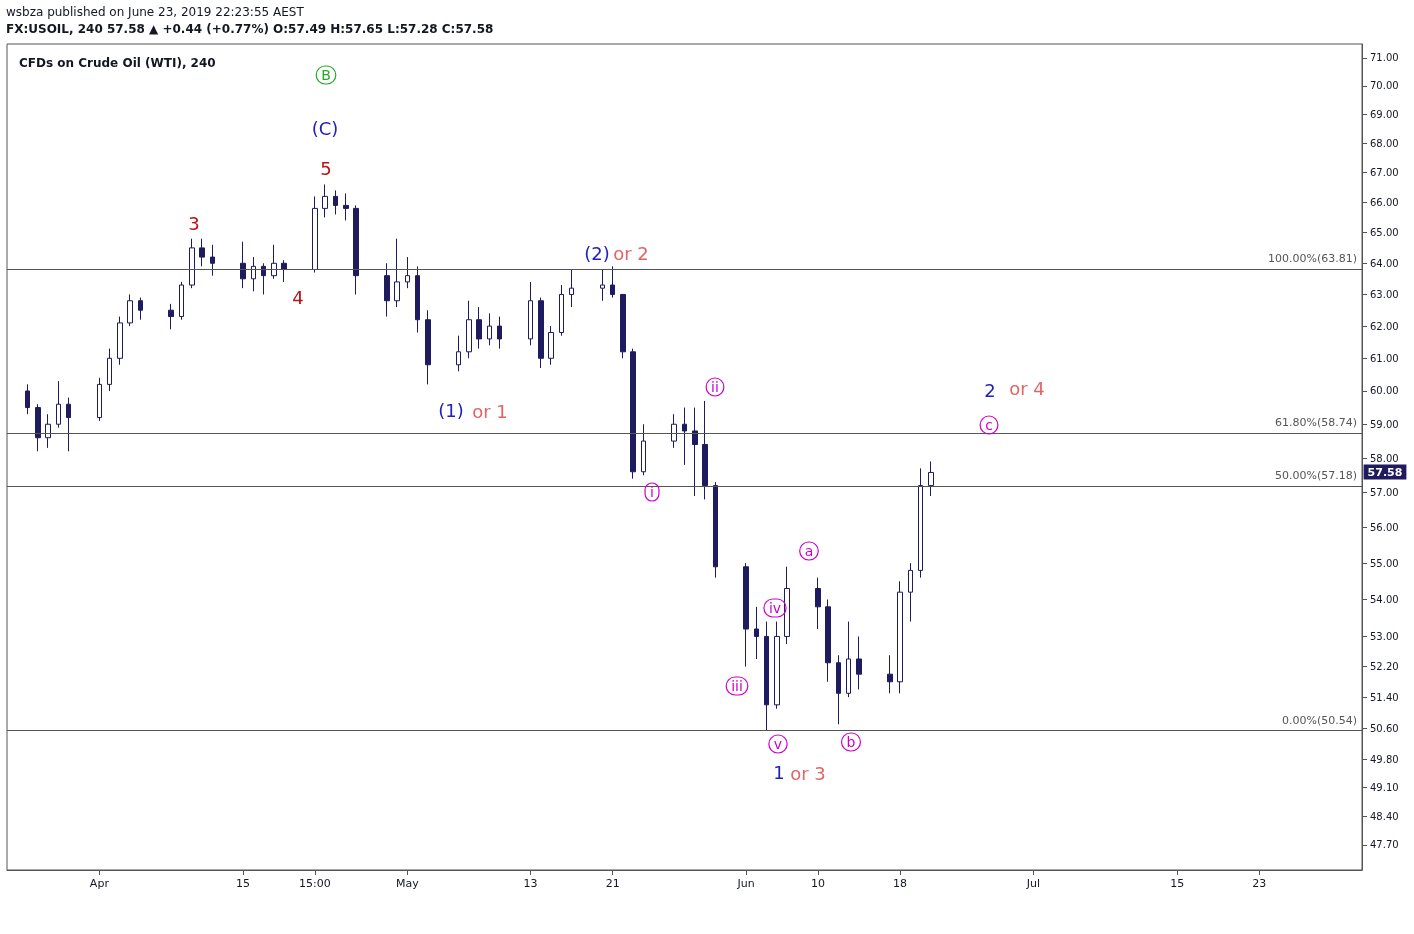  Describe the element at coordinates (1384, 788) in the screenshot. I see `y-tick-label: 49.10` at that location.